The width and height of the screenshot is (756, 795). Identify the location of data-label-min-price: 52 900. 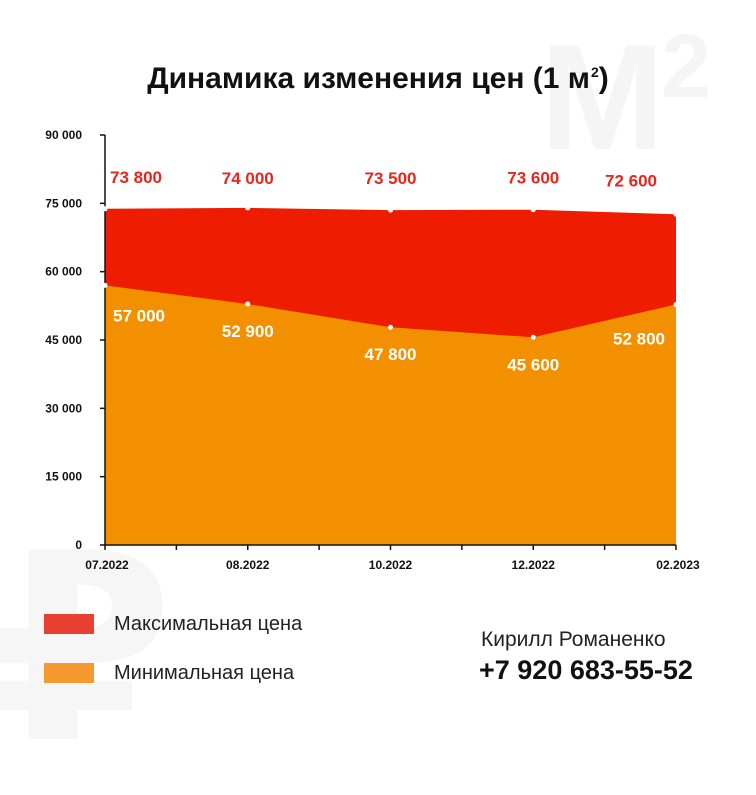
(248, 331).